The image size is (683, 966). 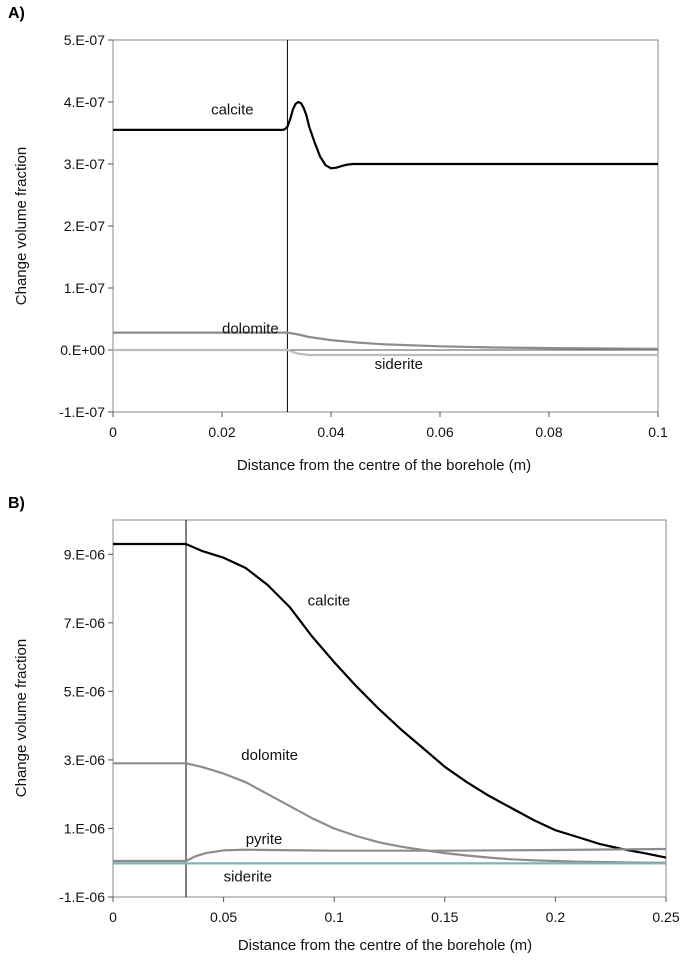 I want to click on x-tick-label: 0.2, so click(x=556, y=917).